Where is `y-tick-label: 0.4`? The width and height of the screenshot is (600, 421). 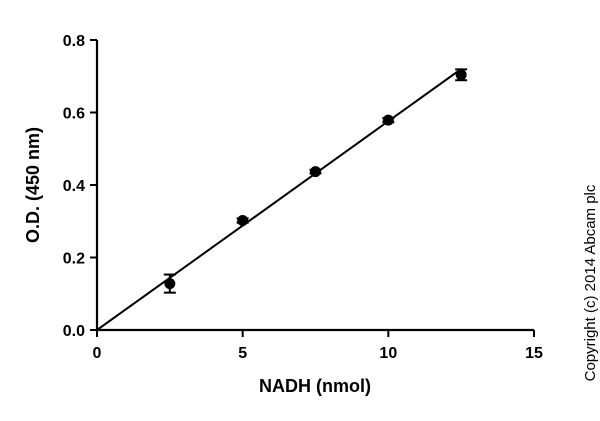
y-tick-label: 0.4 is located at coordinates (74, 186).